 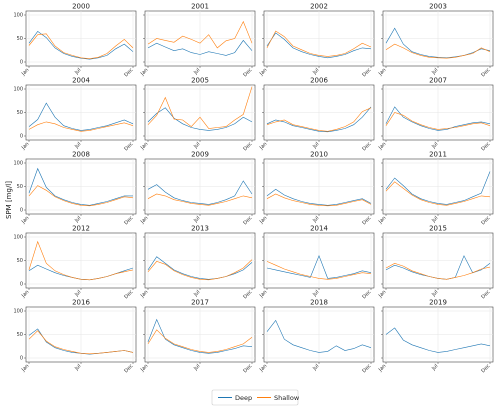 I want to click on panel-title: 2003, so click(x=438, y=7).